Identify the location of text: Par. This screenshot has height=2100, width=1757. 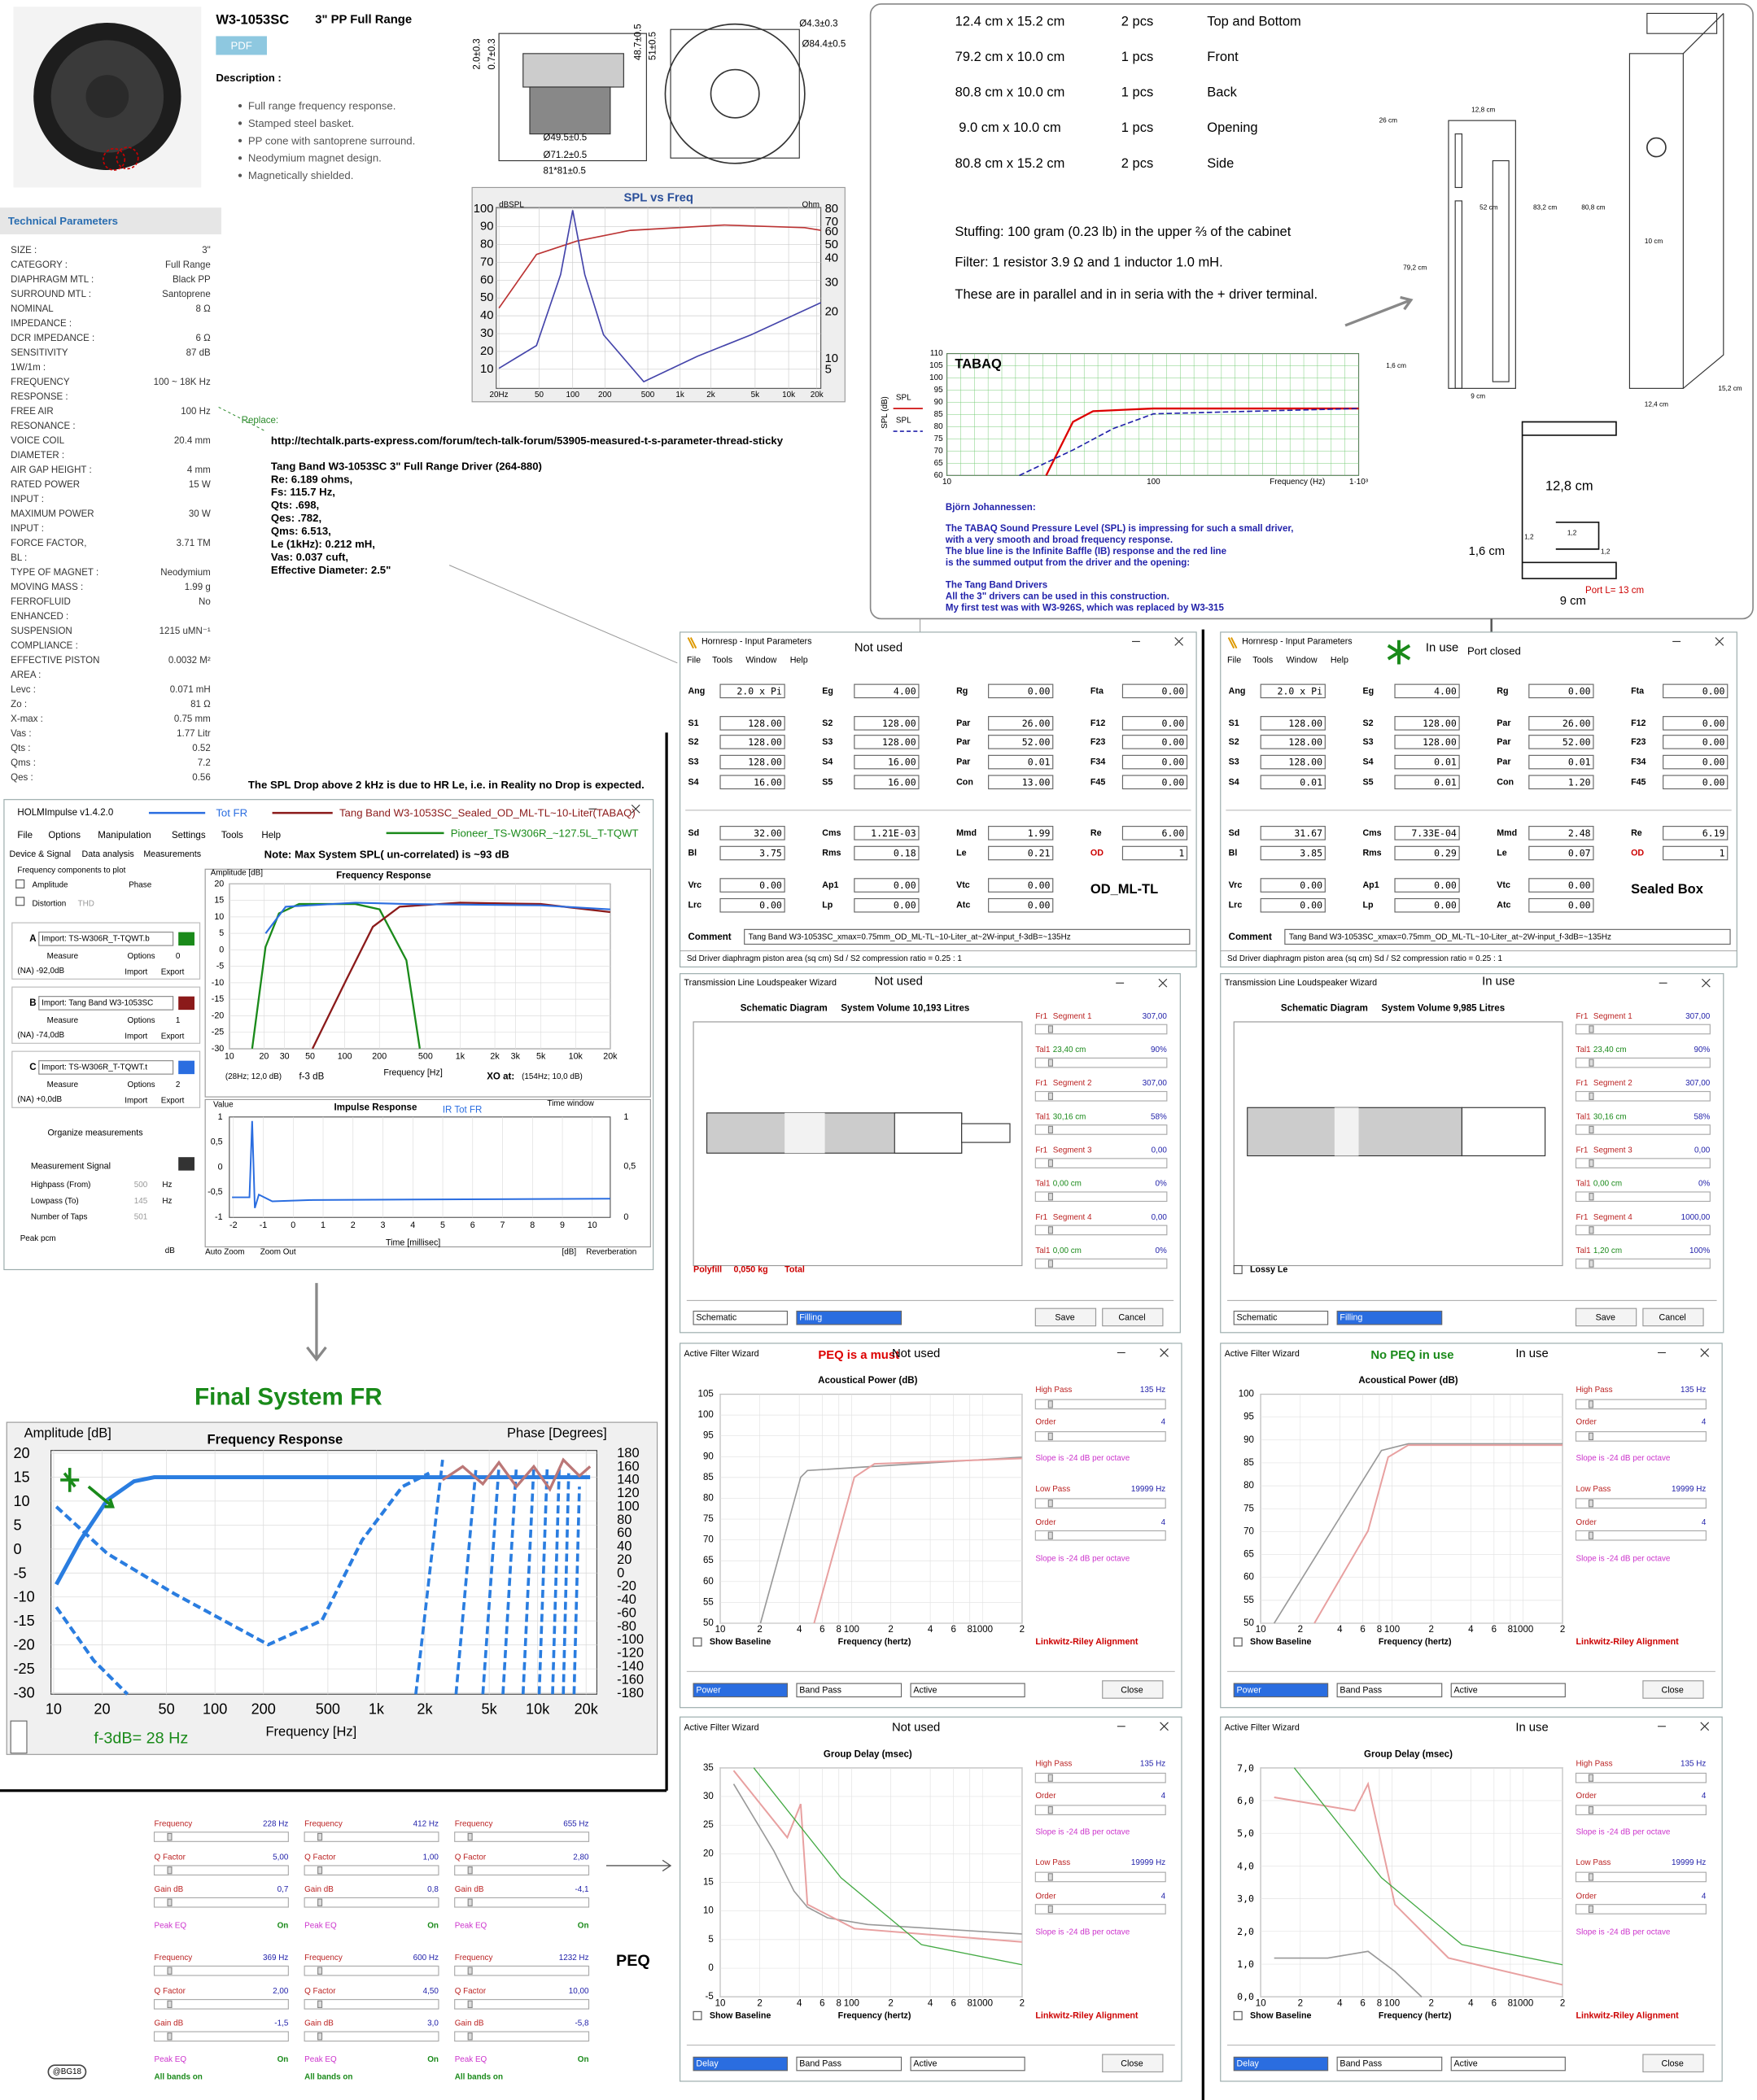
(1504, 723).